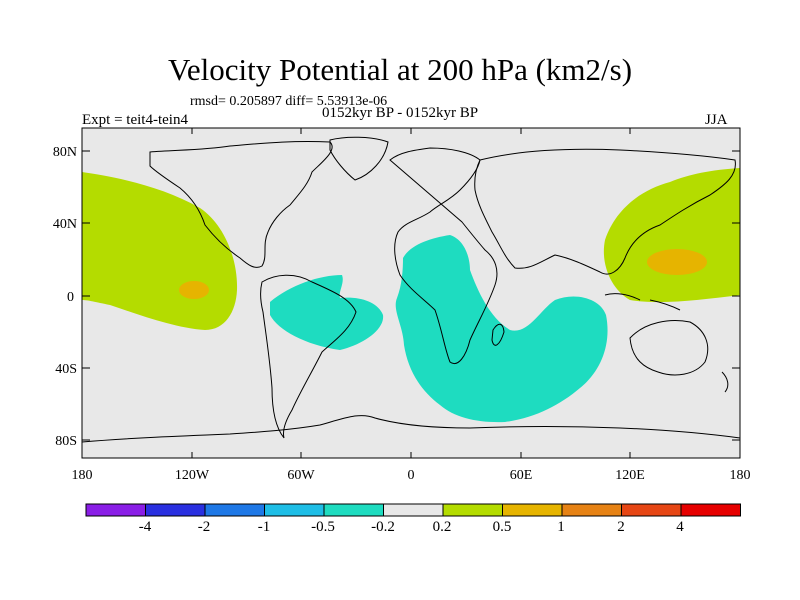 This screenshot has width=800, height=600. I want to click on lat-label: 0, so click(70, 297).